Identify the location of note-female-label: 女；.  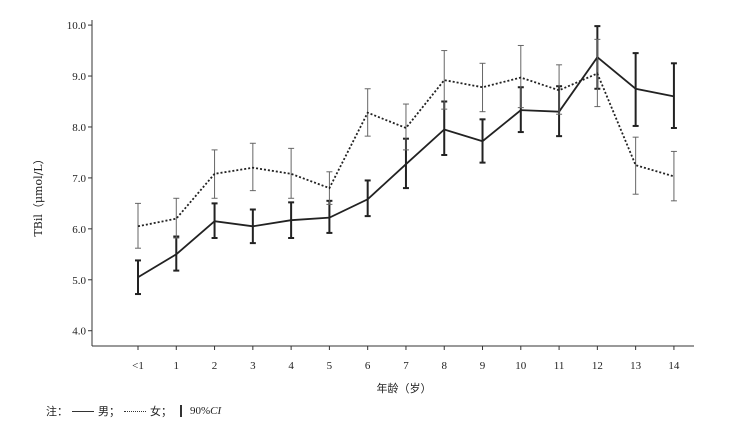
(161, 411).